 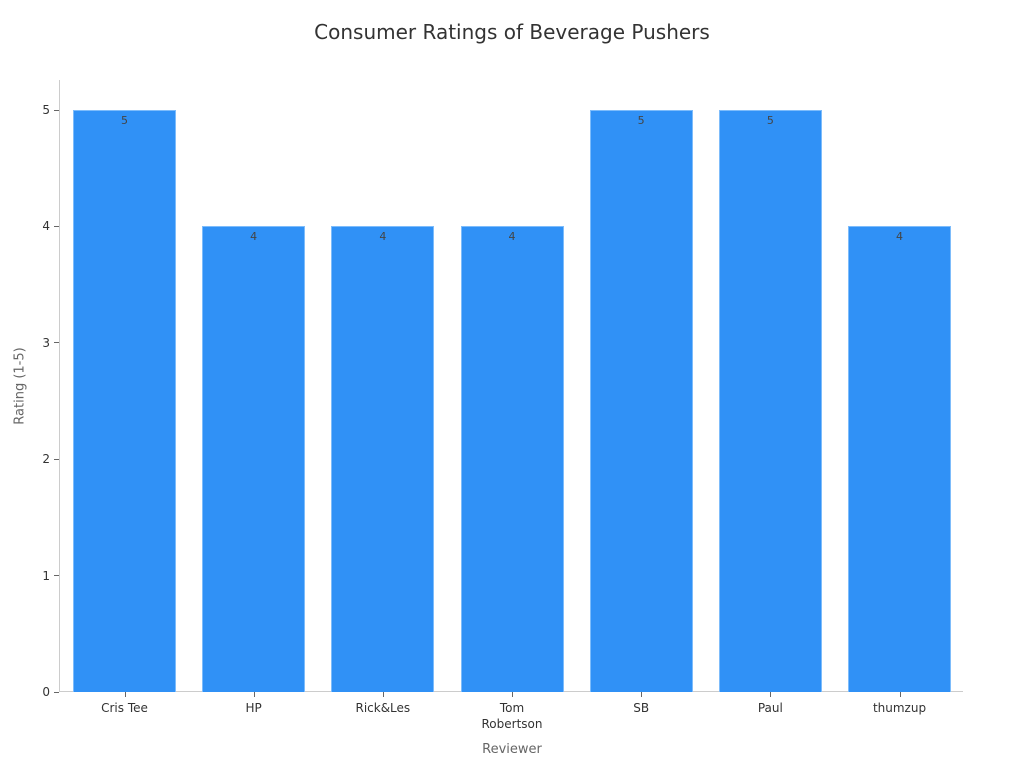 I want to click on chart-title: Consumer Ratings of Beverage Pushers, so click(x=512, y=32).